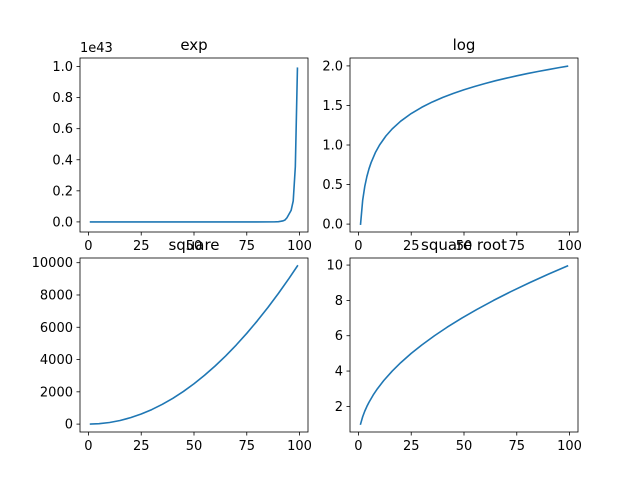  I want to click on plot-title: square root, so click(464, 245).